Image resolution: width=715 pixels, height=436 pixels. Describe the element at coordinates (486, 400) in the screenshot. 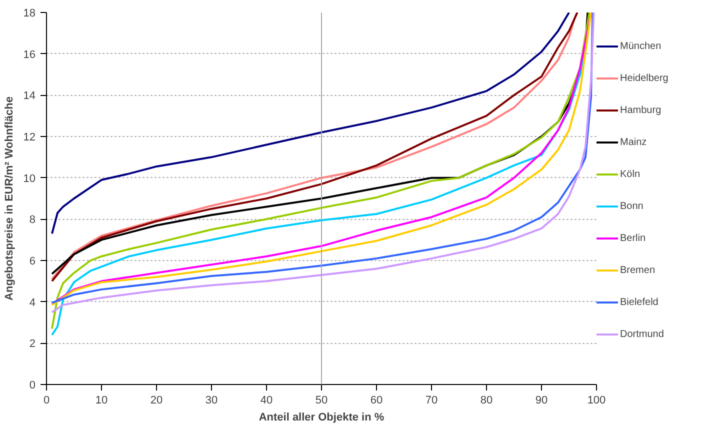

I see `x-tick-label: 80` at that location.